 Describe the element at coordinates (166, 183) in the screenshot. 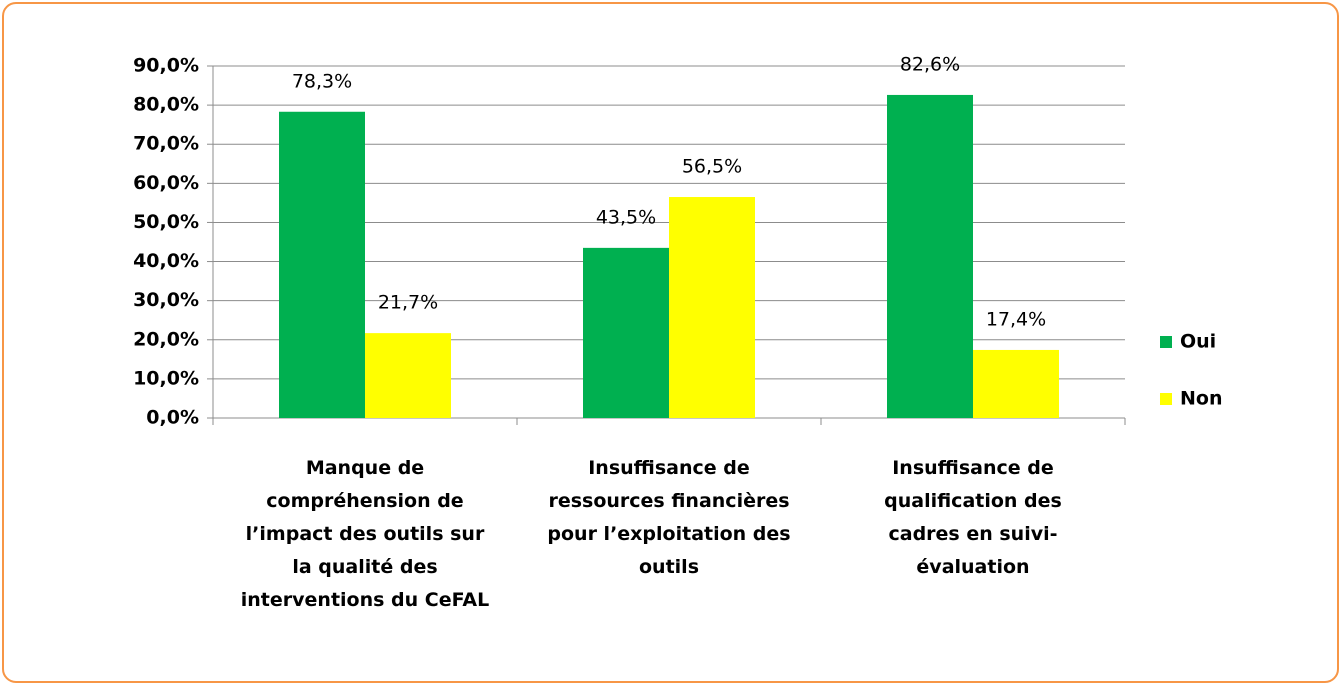

I see `y-tick-label: 60,0%` at that location.